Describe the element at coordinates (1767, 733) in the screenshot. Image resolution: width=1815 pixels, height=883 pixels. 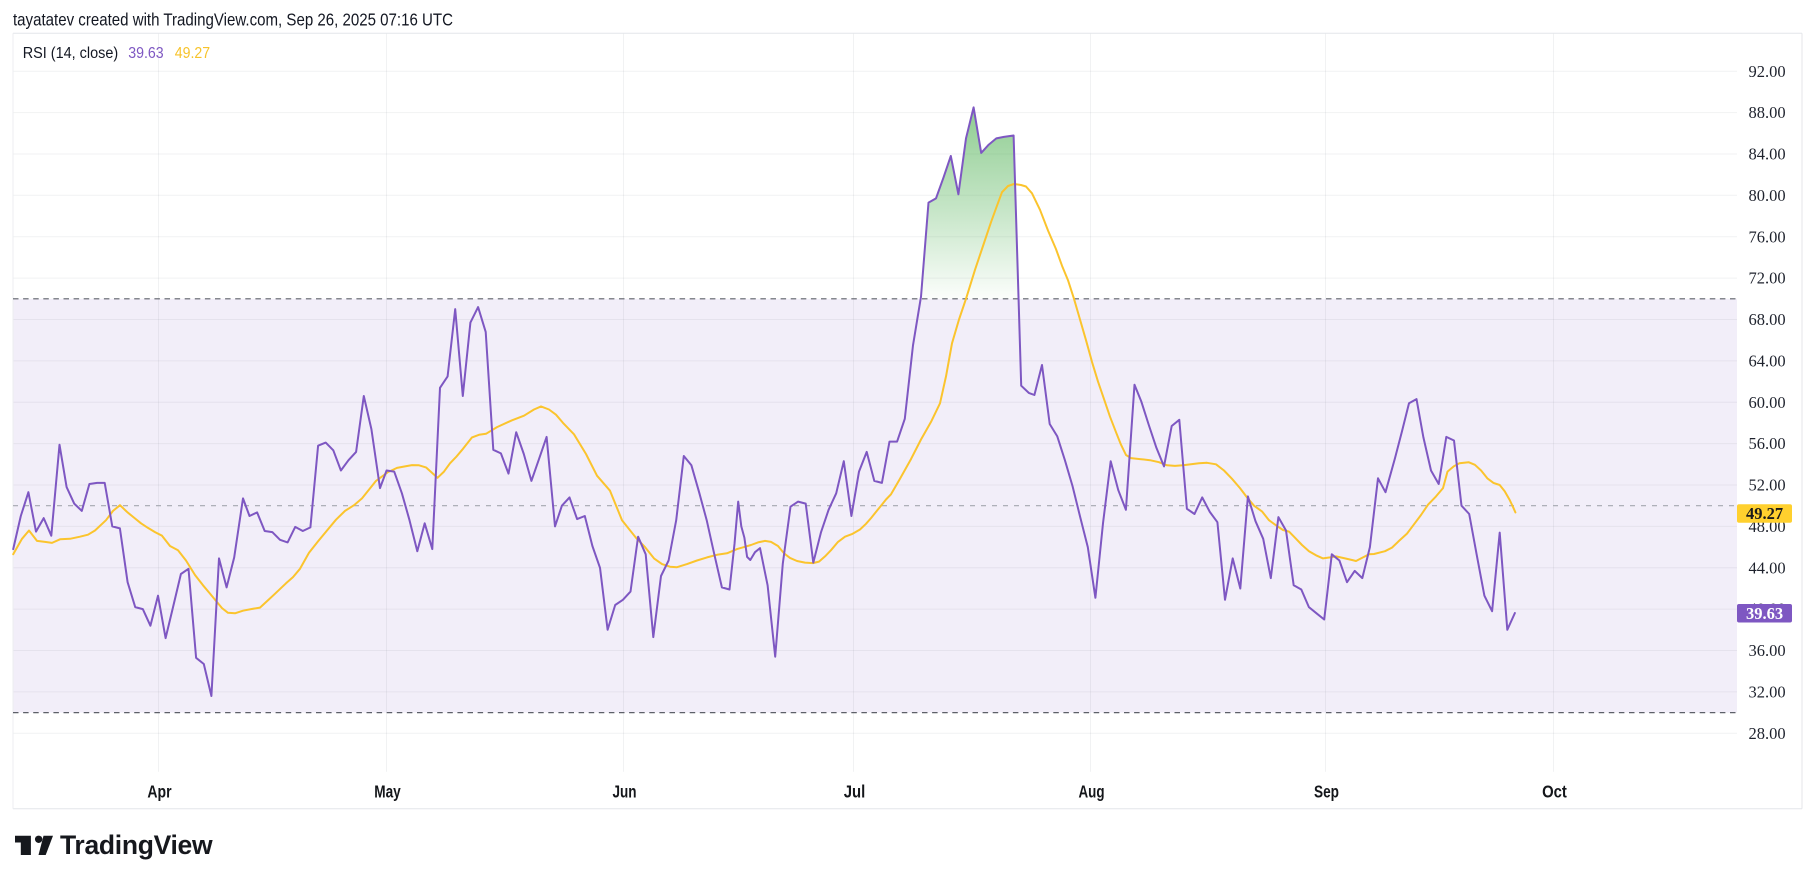
I see `svg-text: 28.00` at that location.